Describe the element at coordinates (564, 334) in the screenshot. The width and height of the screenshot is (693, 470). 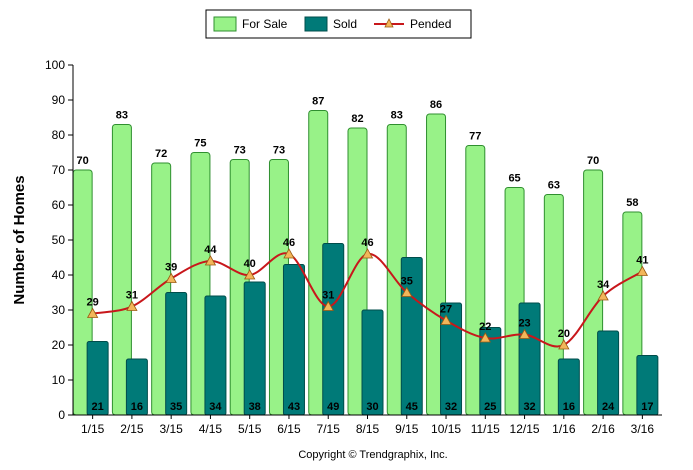
I see `pended-value-label: 20` at that location.